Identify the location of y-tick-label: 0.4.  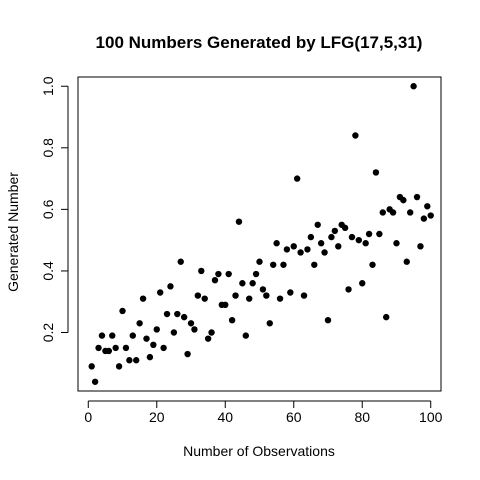
(48, 271).